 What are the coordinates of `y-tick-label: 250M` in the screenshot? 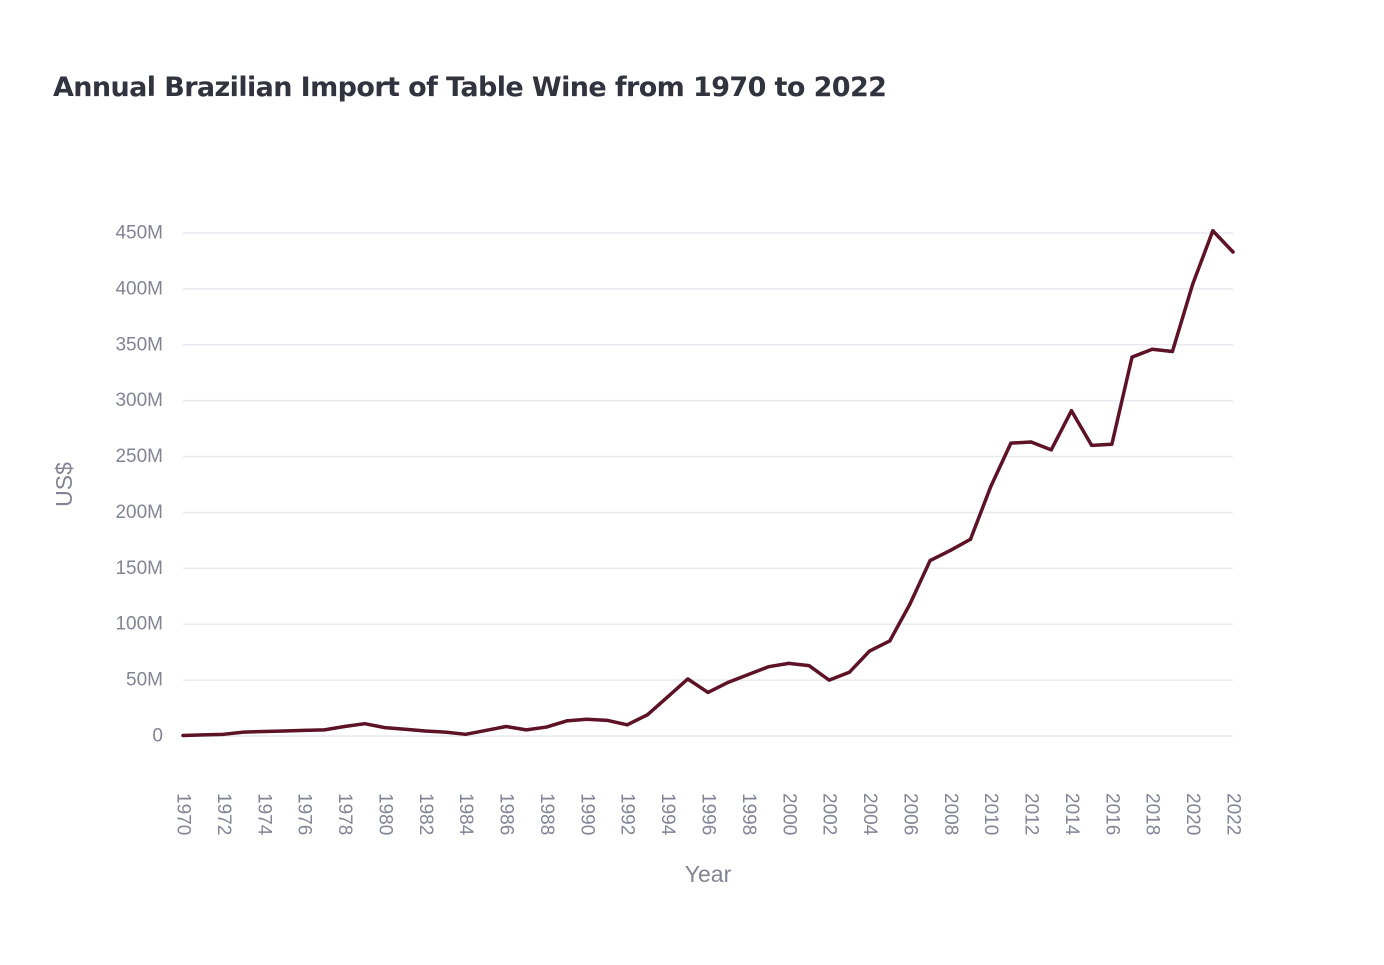 It's located at (139, 456).